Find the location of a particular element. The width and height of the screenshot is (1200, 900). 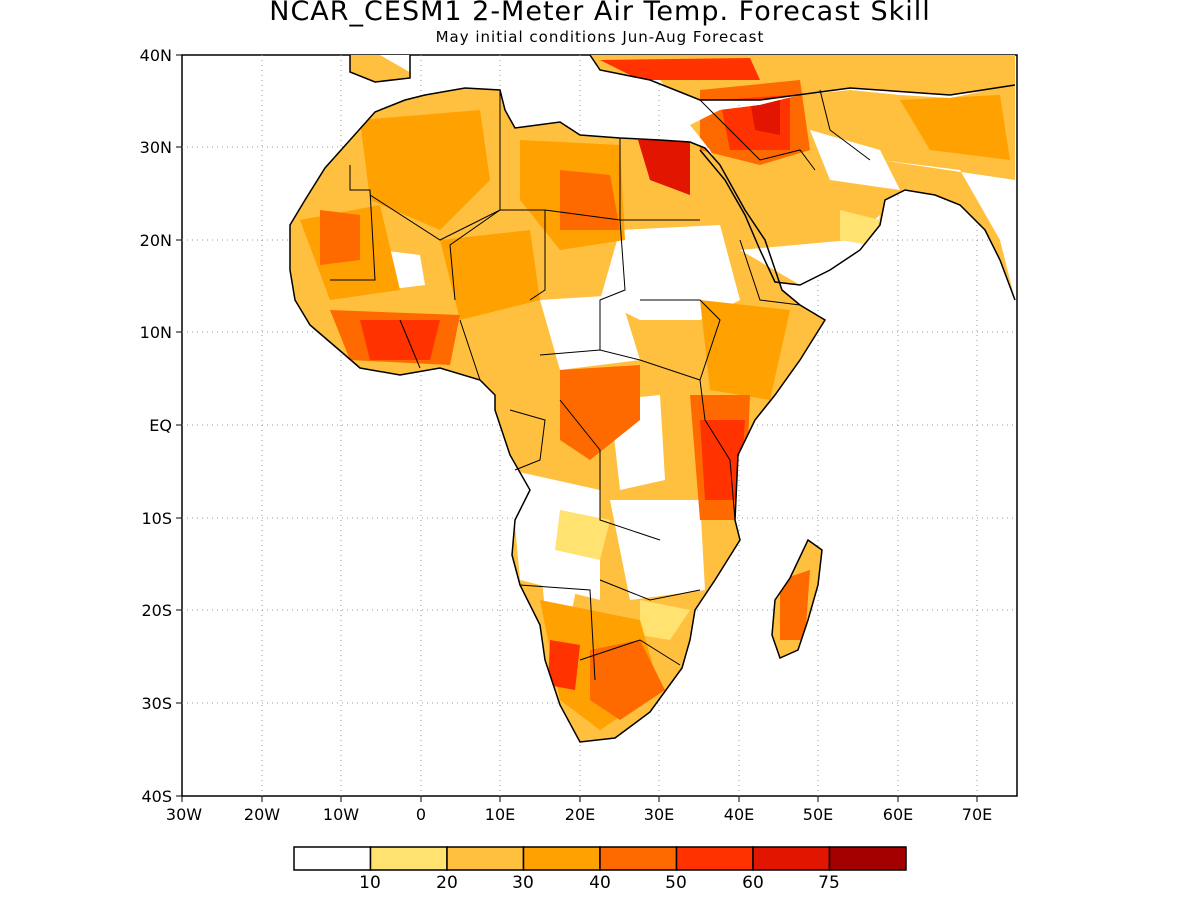

lat-label: 30N is located at coordinates (156, 147).